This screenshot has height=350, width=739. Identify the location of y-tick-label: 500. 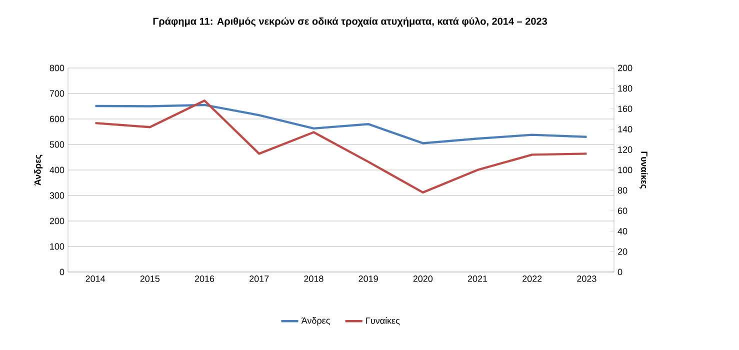
(57, 144).